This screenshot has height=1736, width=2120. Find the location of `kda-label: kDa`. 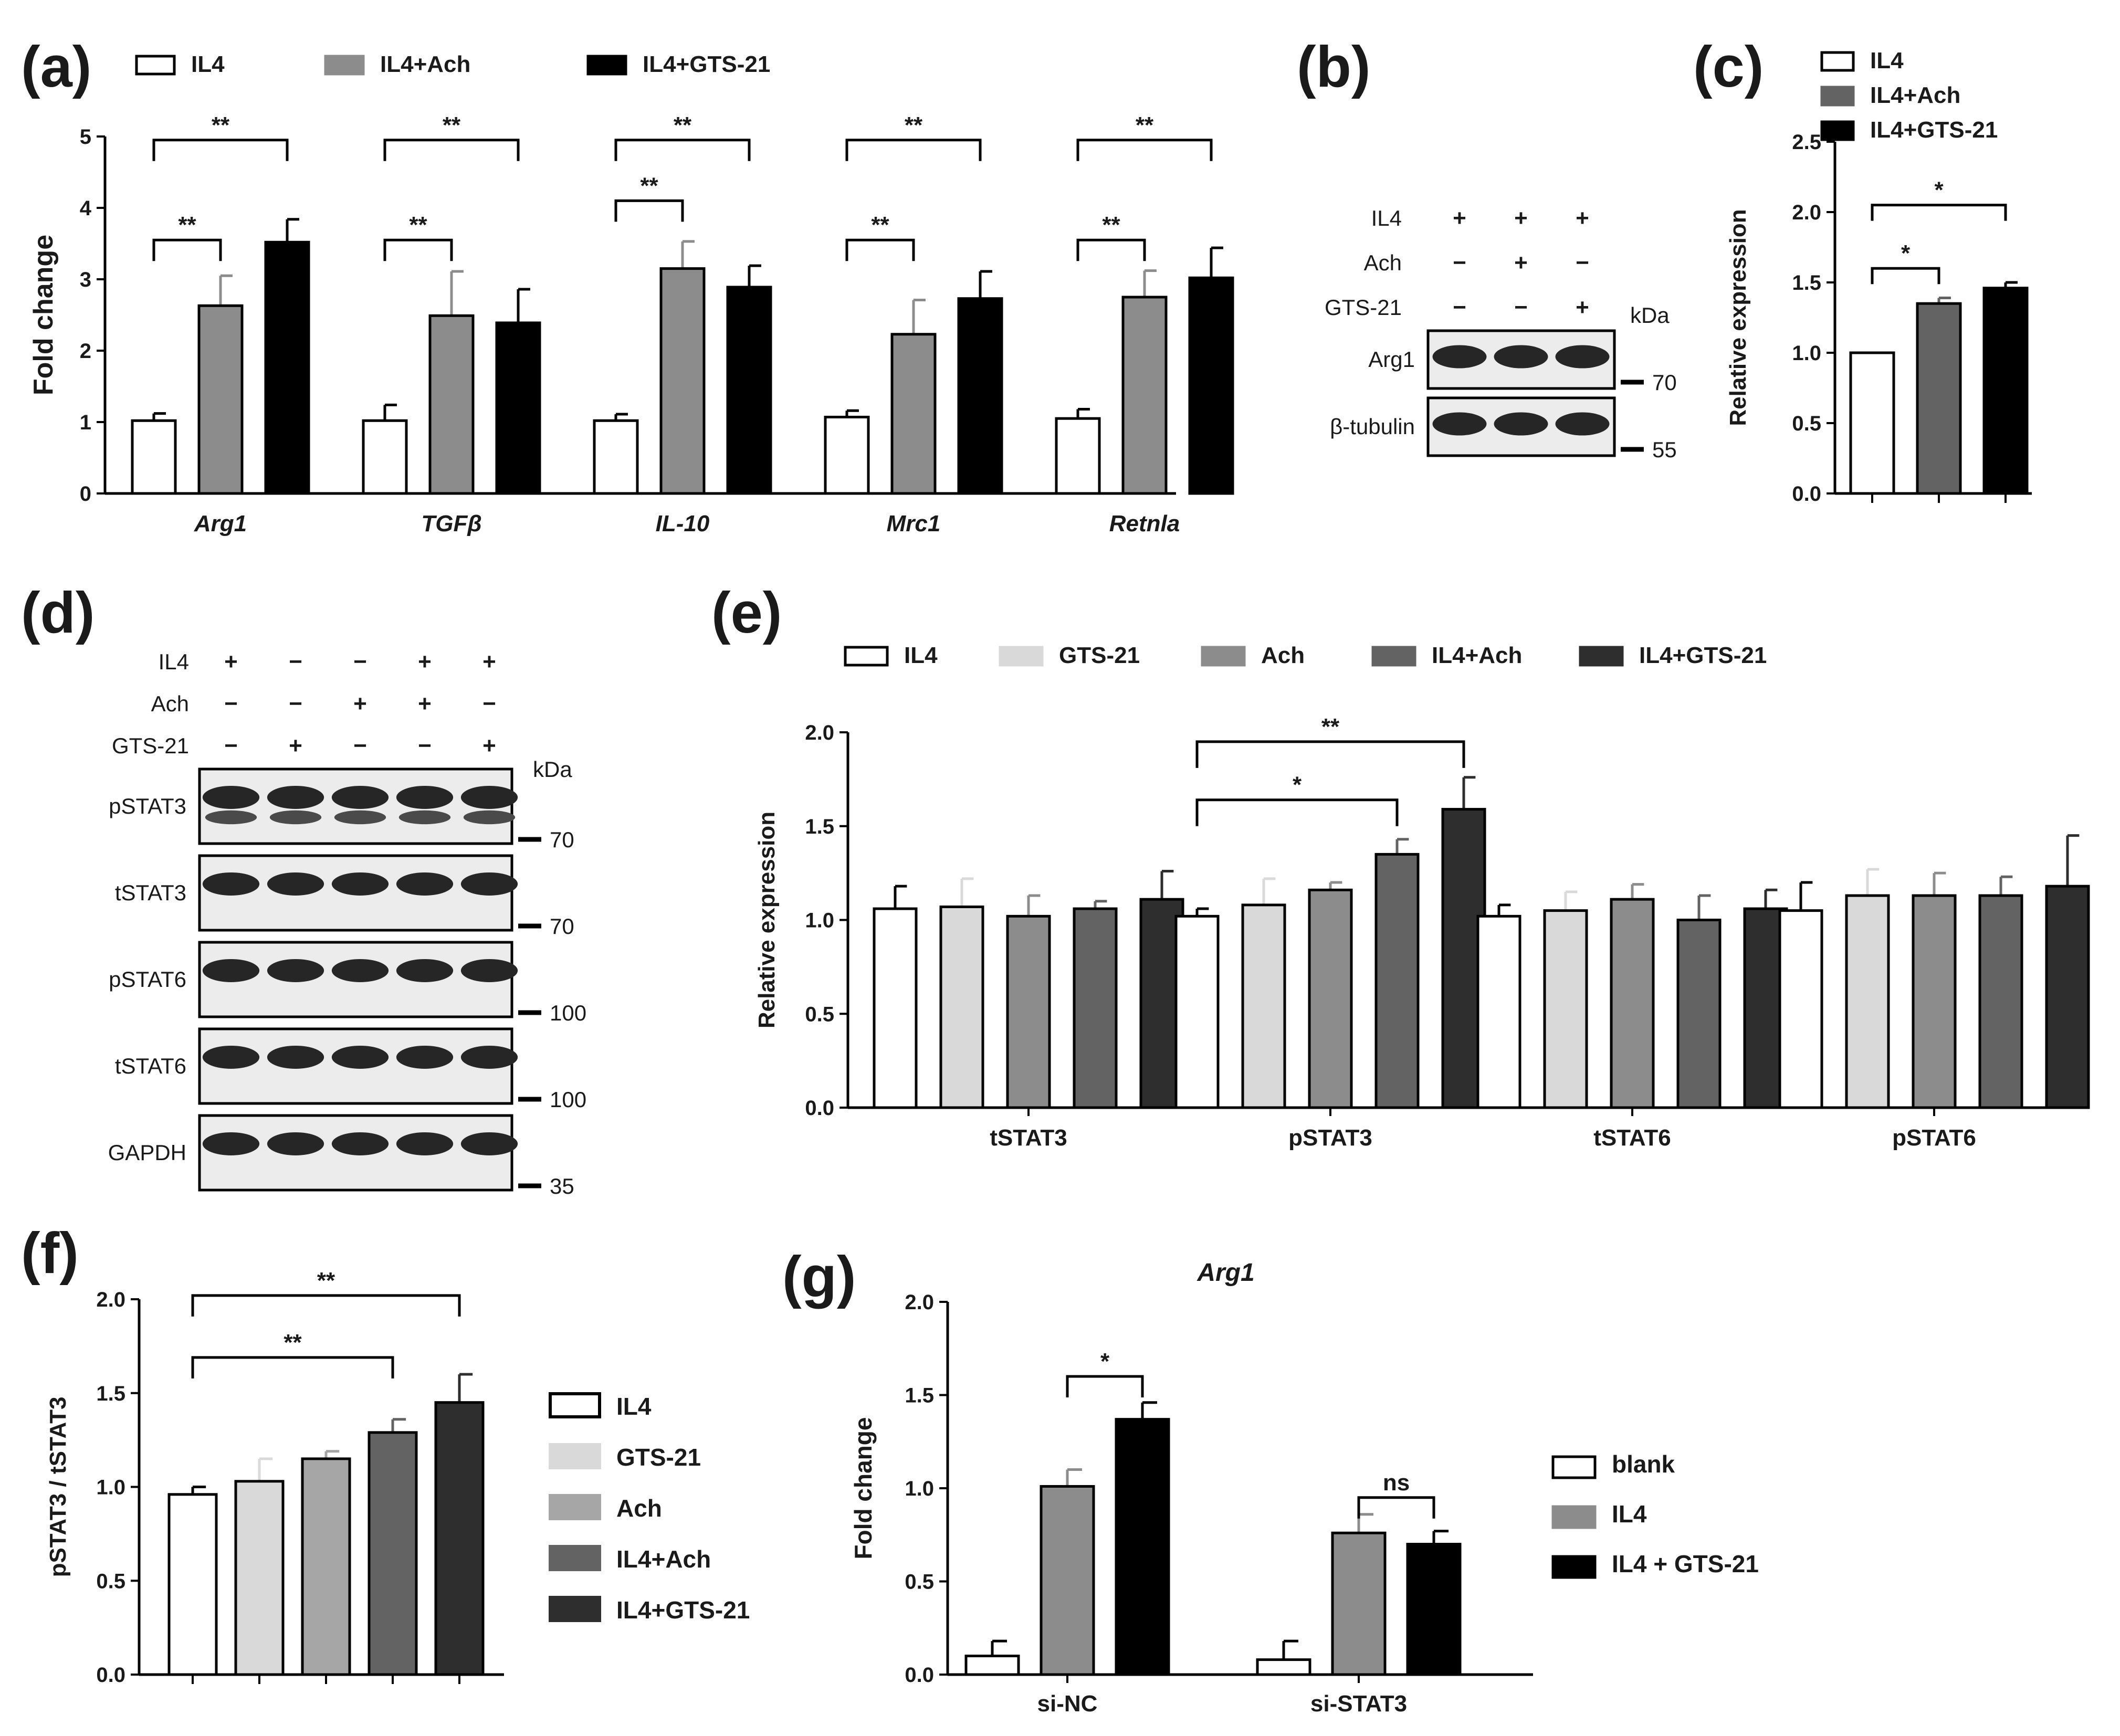

kda-label: kDa is located at coordinates (552, 770).